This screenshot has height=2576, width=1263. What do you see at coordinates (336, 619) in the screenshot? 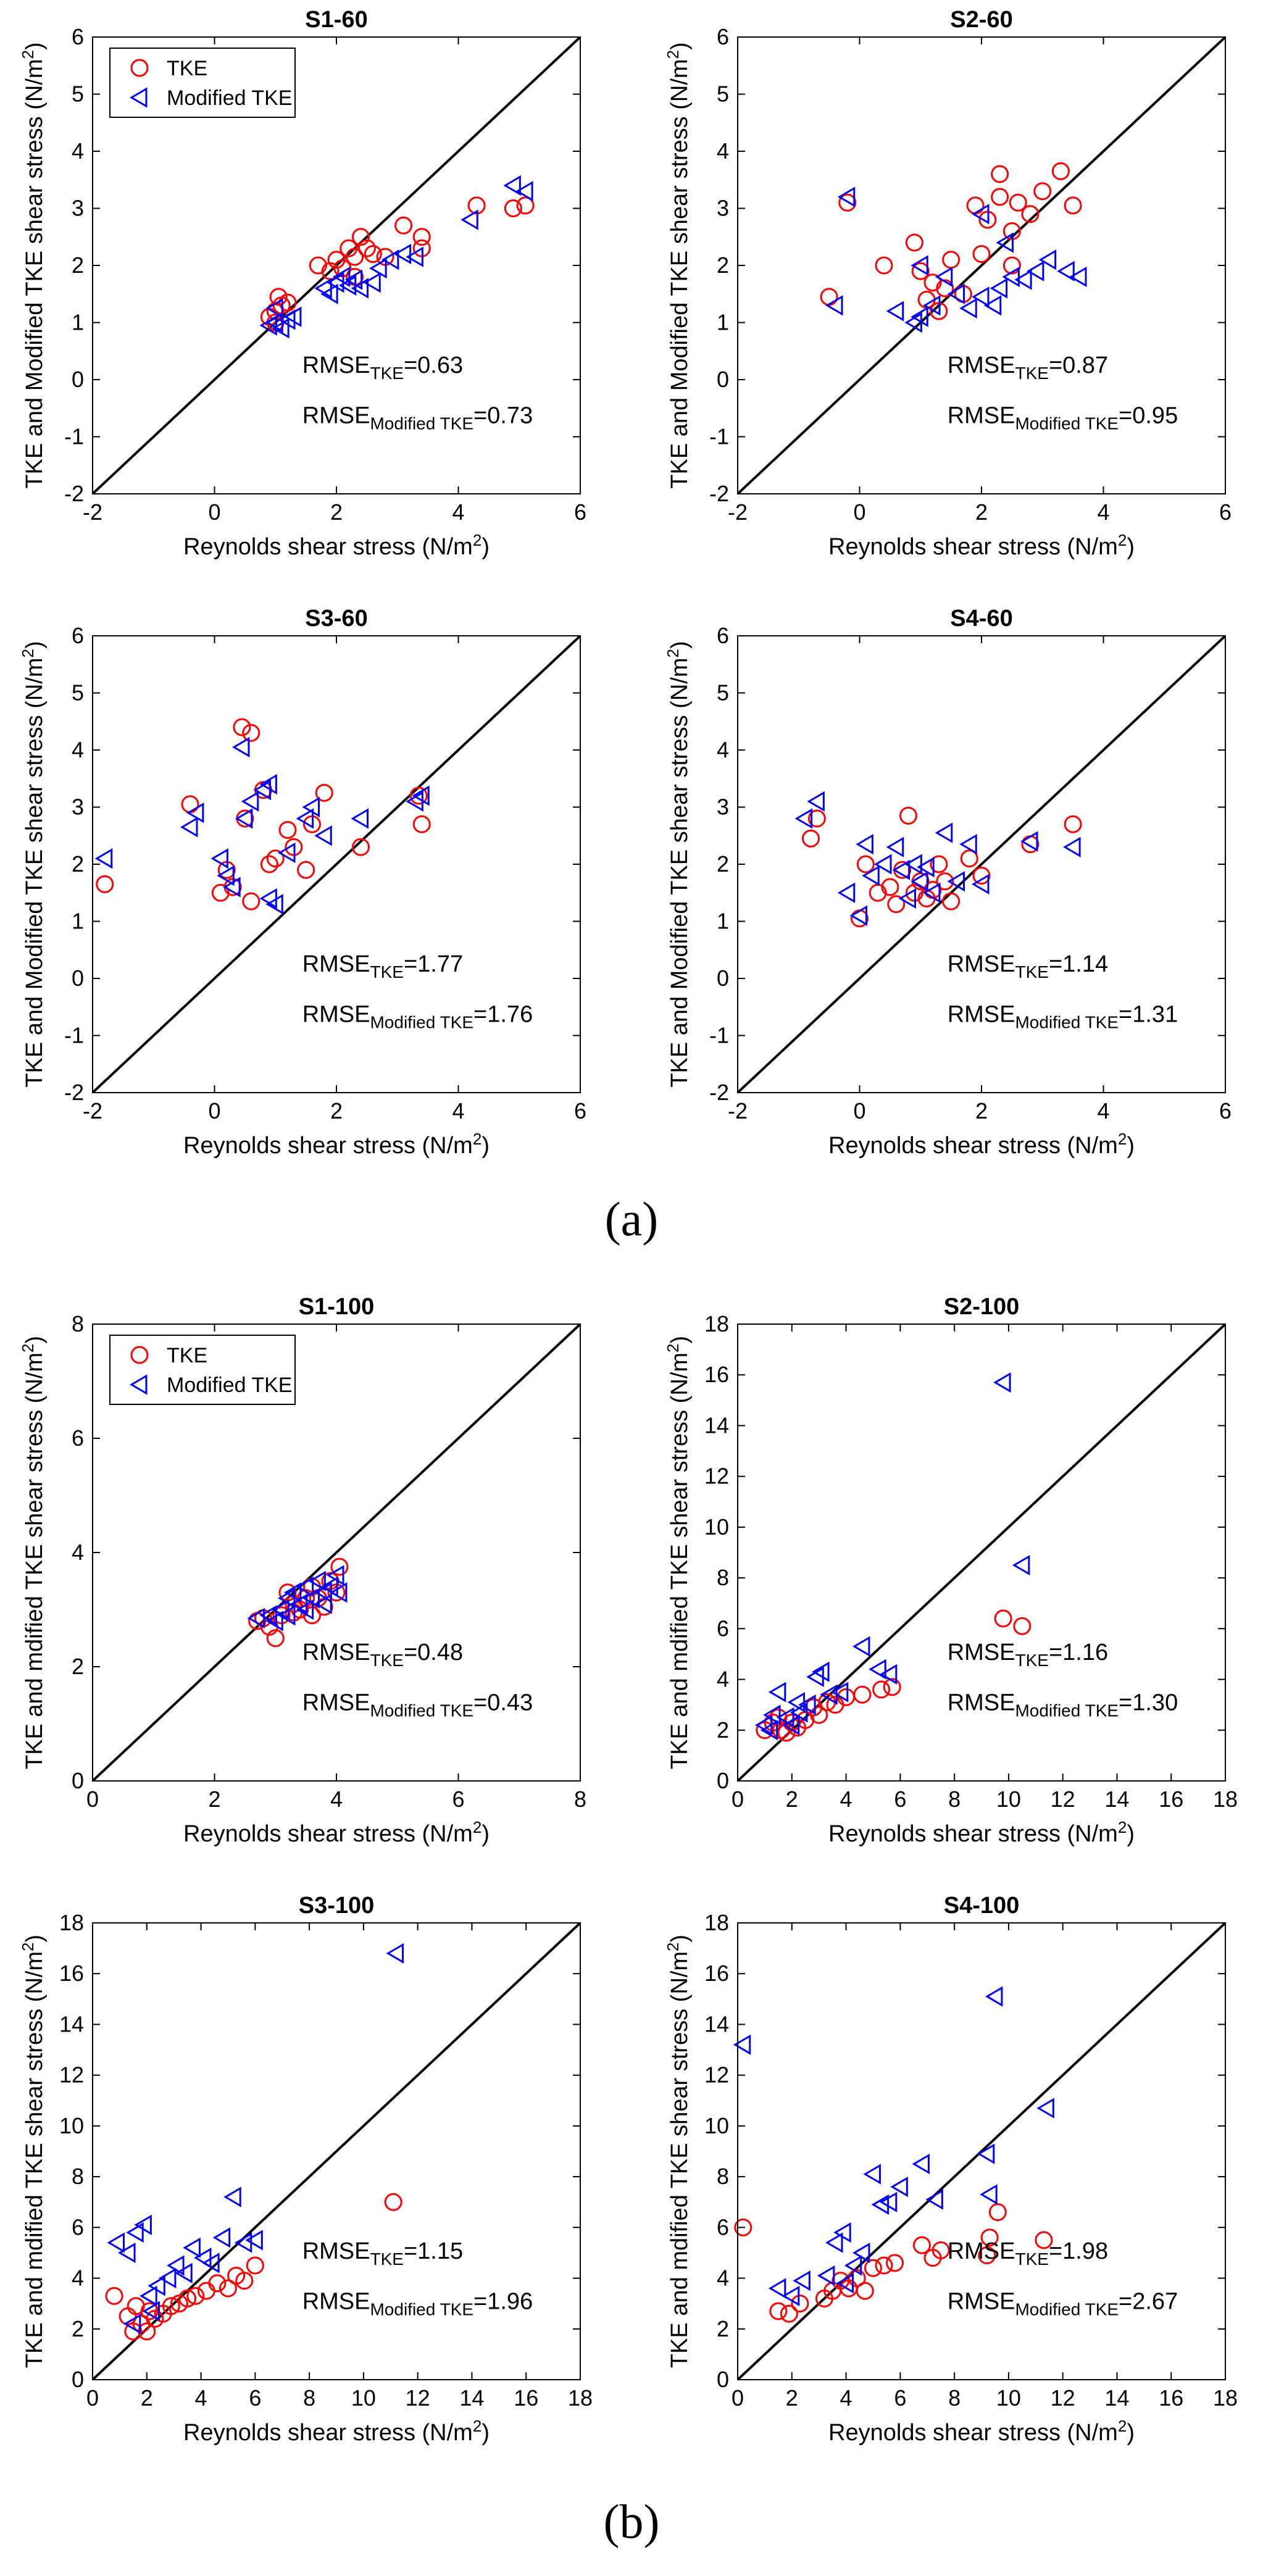
I see `chart-title: S3-60` at bounding box center [336, 619].